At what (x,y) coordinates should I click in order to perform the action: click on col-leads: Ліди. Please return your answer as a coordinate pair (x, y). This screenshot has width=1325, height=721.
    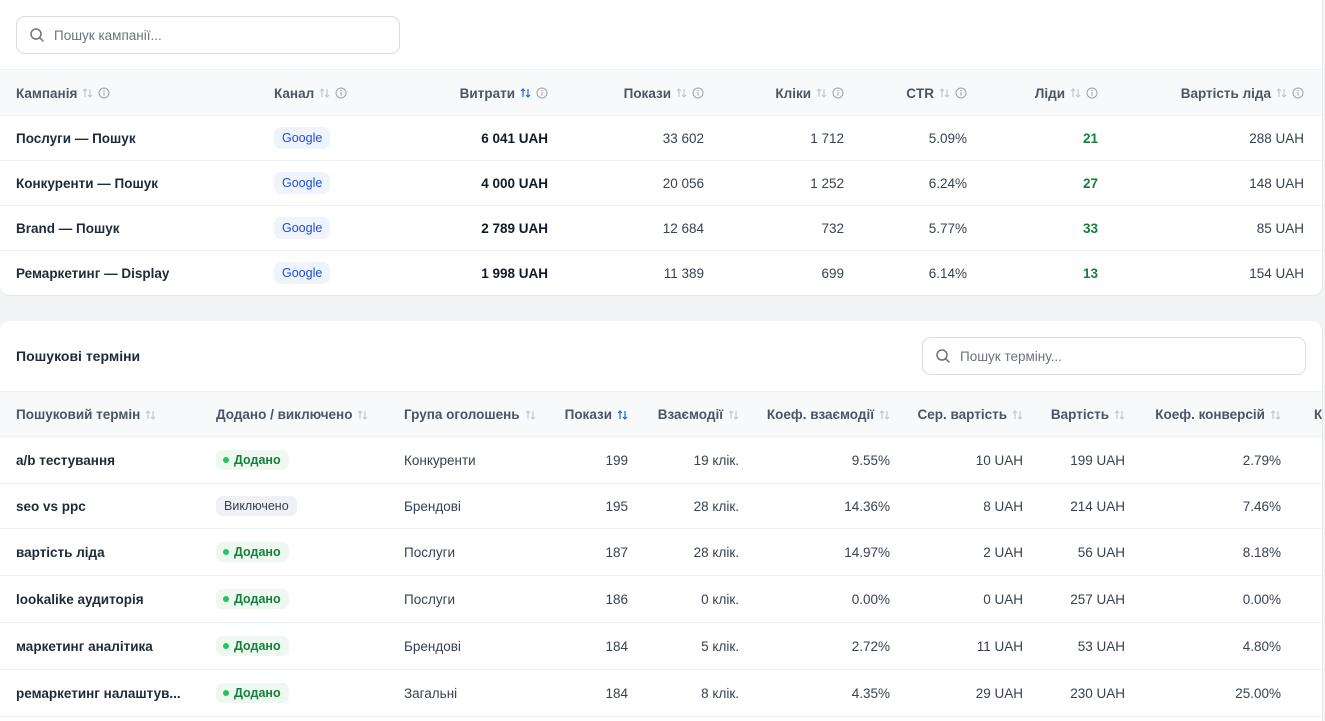
    Looking at the image, I should click on (1066, 93).